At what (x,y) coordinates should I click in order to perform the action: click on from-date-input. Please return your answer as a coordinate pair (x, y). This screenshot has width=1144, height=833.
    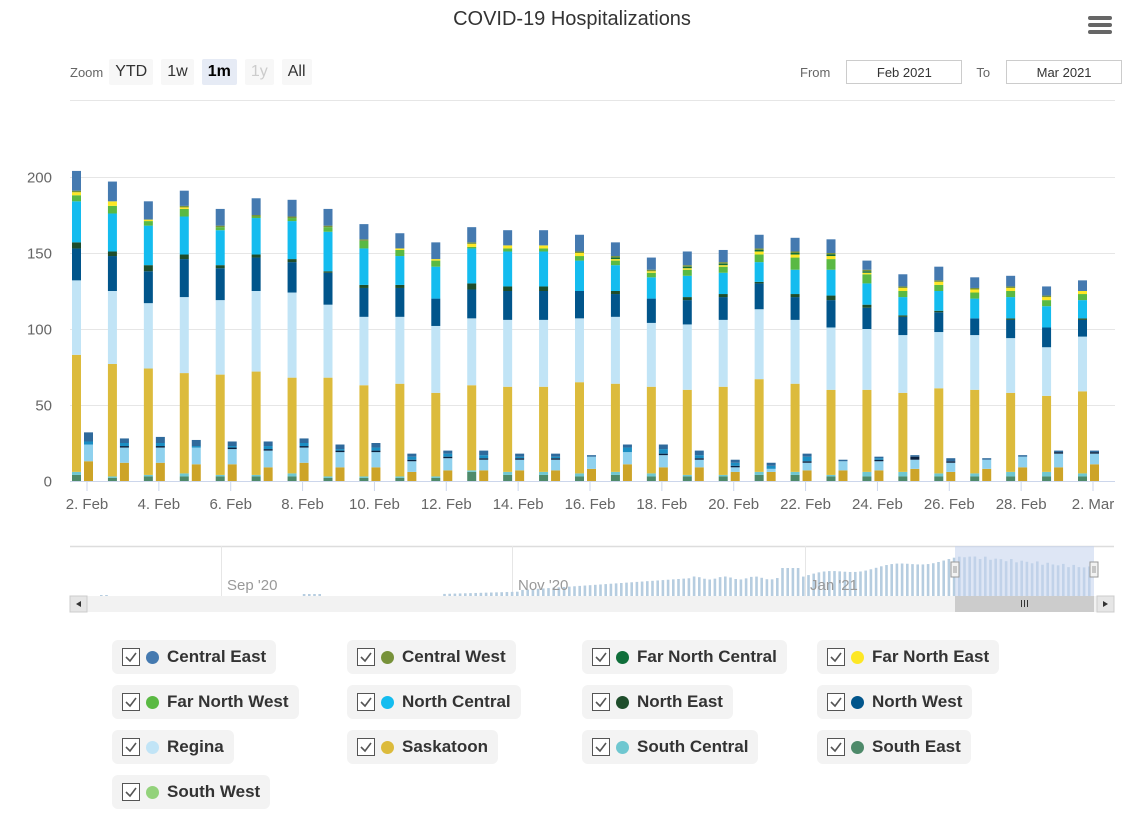
    Looking at the image, I should click on (904, 72).